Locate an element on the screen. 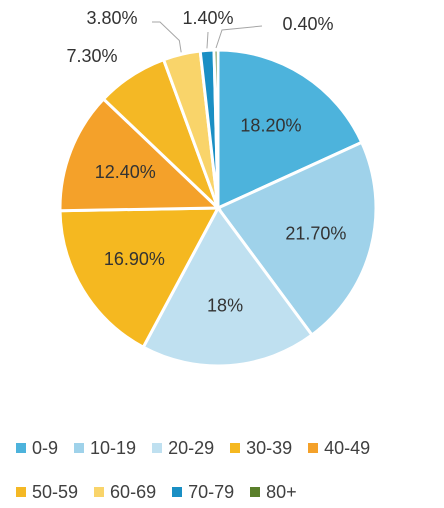 The height and width of the screenshot is (508, 444). legend-item-10-19: 10-19 is located at coordinates (105, 448).